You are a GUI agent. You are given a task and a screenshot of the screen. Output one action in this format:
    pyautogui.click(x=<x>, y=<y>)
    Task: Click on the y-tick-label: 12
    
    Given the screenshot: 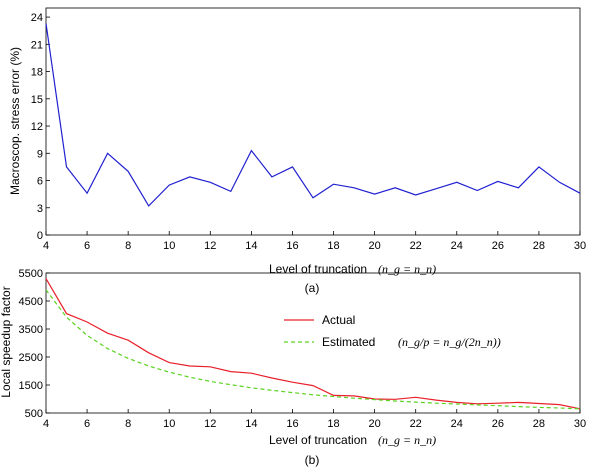 What is the action you would take?
    pyautogui.click(x=37, y=127)
    